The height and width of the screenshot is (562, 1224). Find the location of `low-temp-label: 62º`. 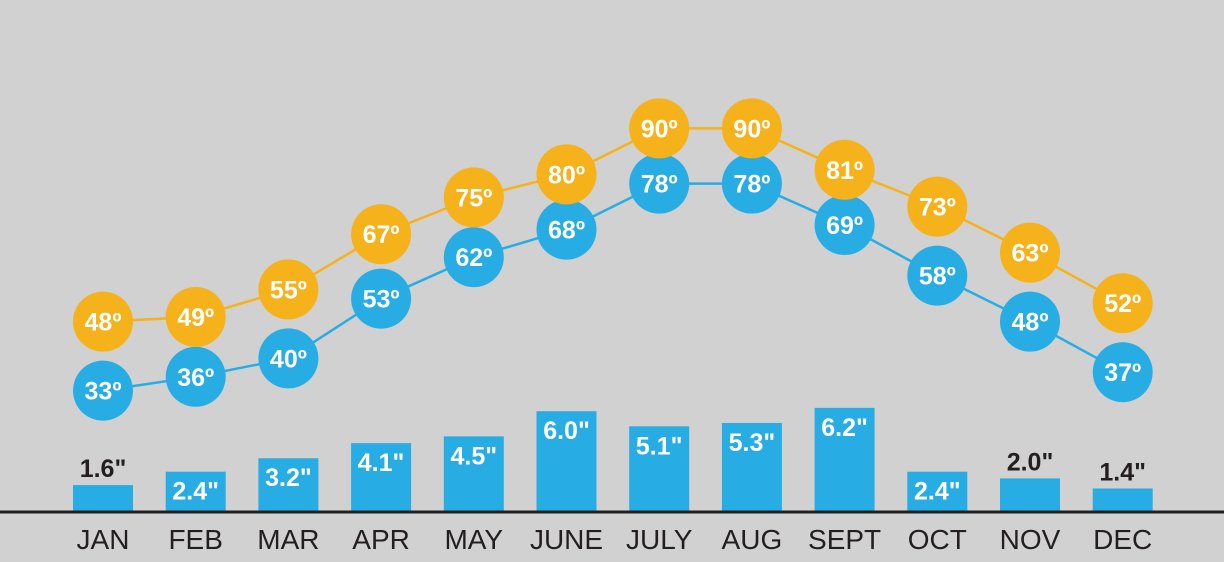

low-temp-label: 62º is located at coordinates (473, 258).